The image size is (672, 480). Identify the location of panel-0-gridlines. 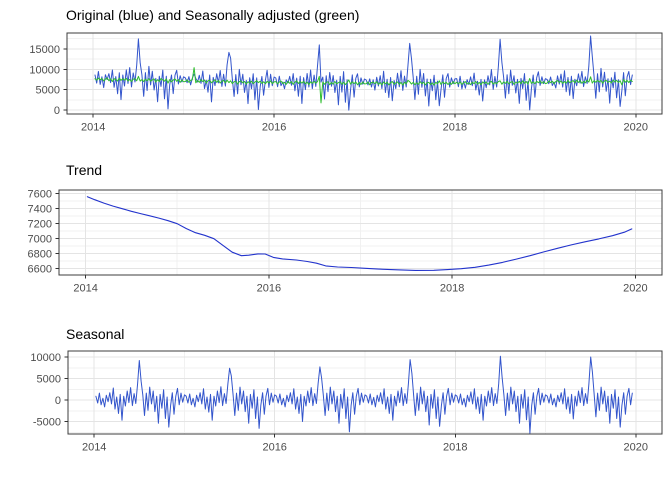
(364, 73).